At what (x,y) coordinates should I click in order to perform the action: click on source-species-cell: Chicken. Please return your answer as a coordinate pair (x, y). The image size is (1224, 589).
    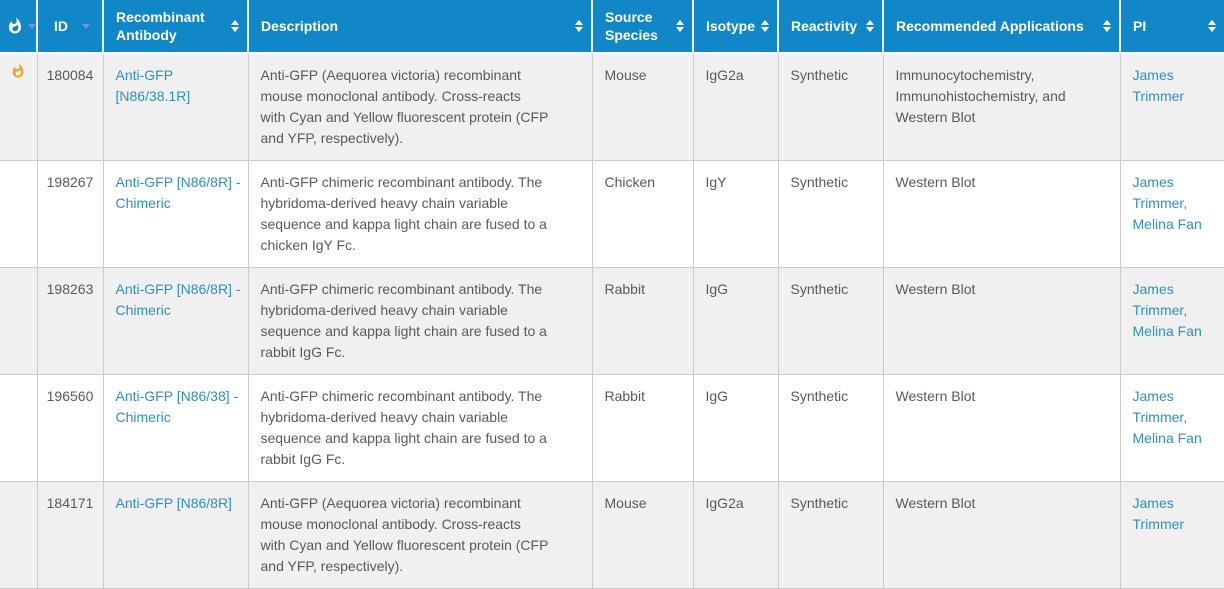
    Looking at the image, I should click on (643, 214).